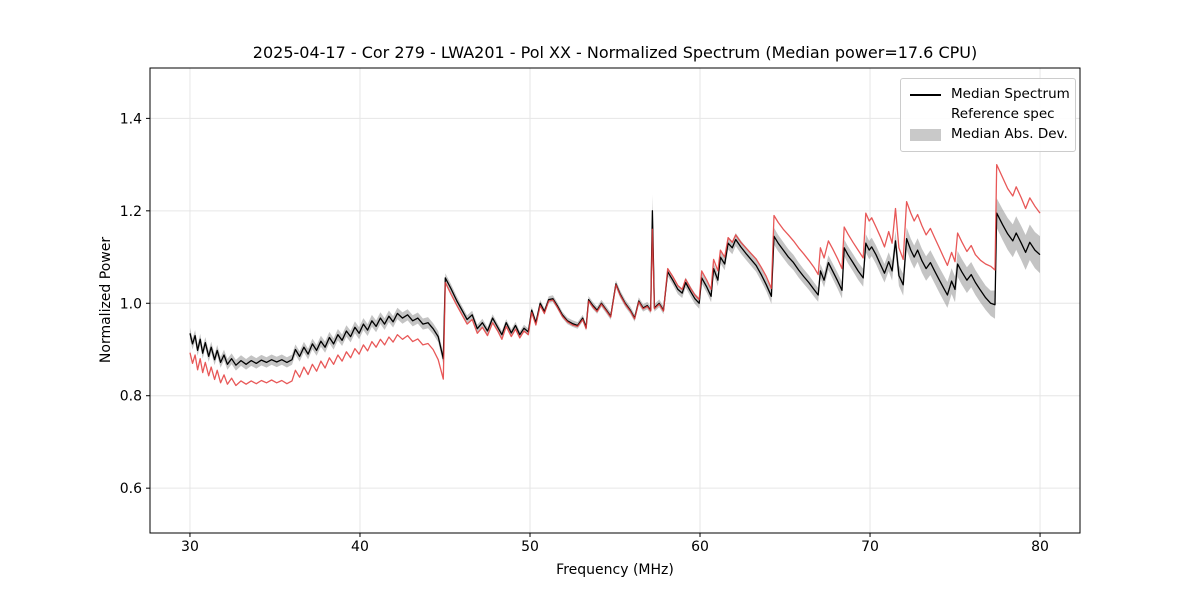 Image resolution: width=1200 pixels, height=600 pixels. I want to click on black-line-swatch-icon, so click(925, 94).